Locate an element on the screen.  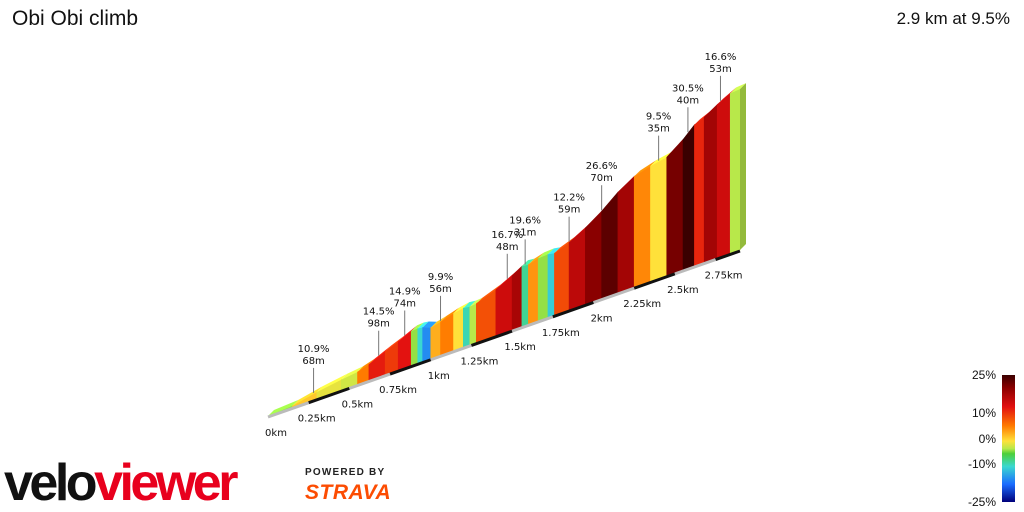
x-tick-label: 1.75km is located at coordinates (561, 333).